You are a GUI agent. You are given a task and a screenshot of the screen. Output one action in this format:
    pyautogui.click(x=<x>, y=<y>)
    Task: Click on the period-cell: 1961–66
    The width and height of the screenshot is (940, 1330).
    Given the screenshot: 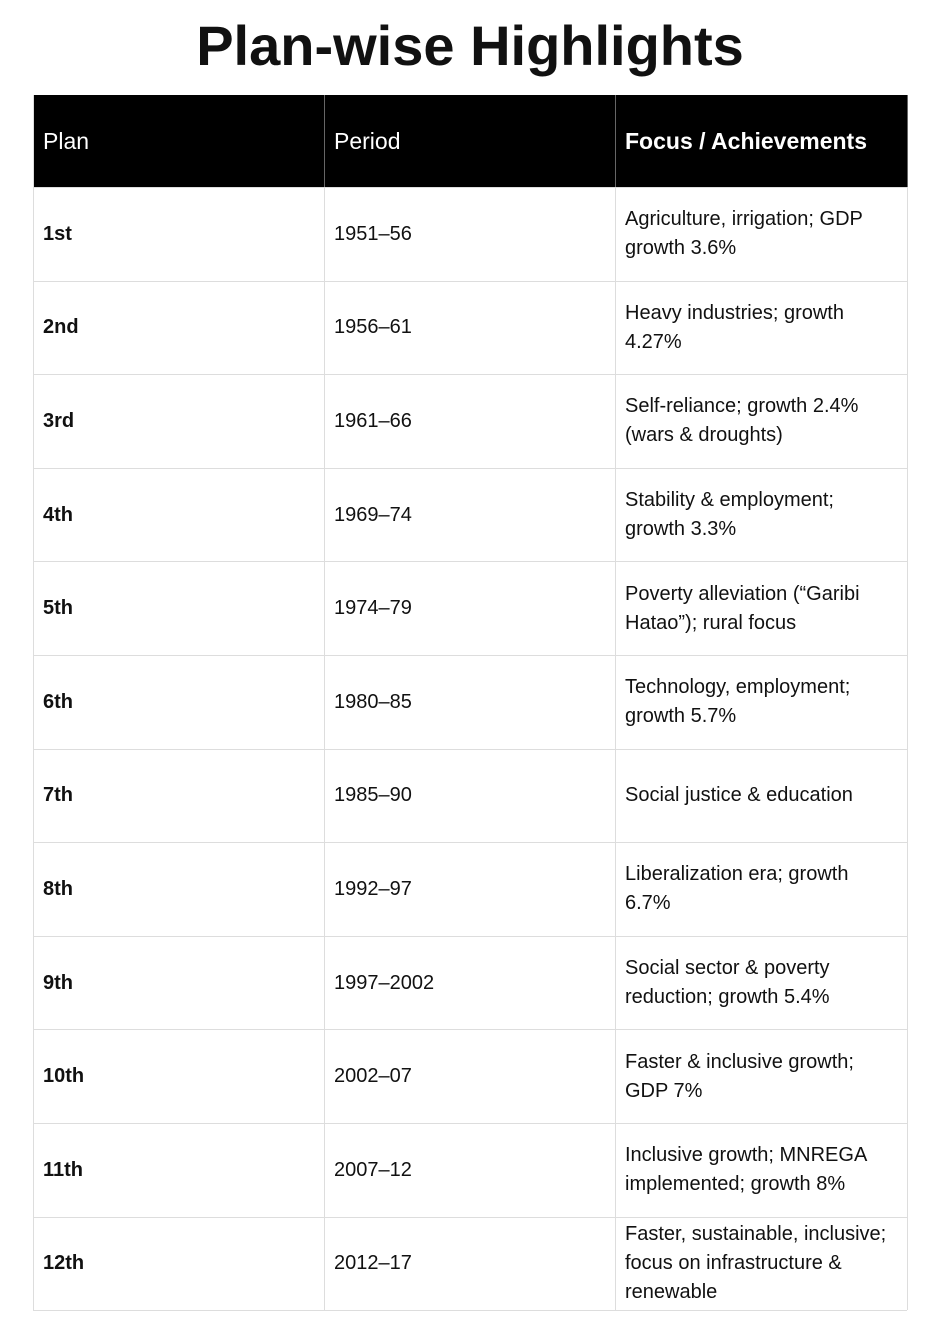 What is the action you would take?
    pyautogui.click(x=470, y=421)
    